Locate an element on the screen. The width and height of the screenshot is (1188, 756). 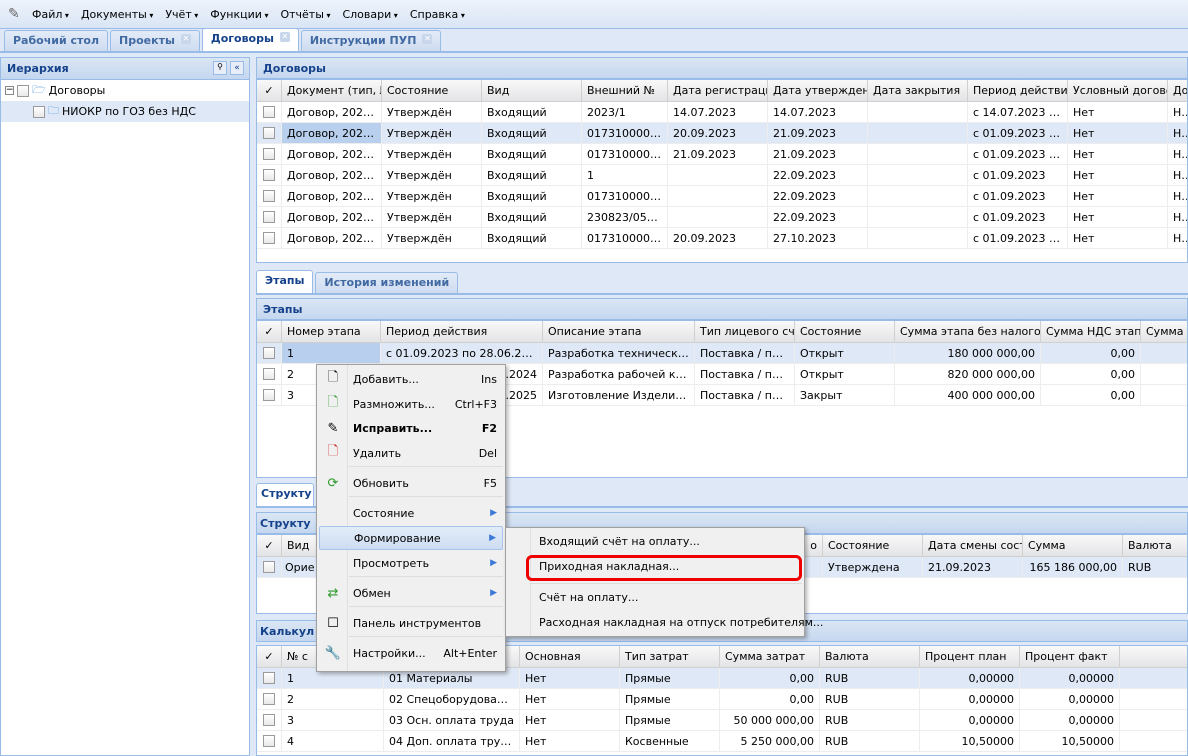
column-header: Тип затрат is located at coordinates (670, 656).